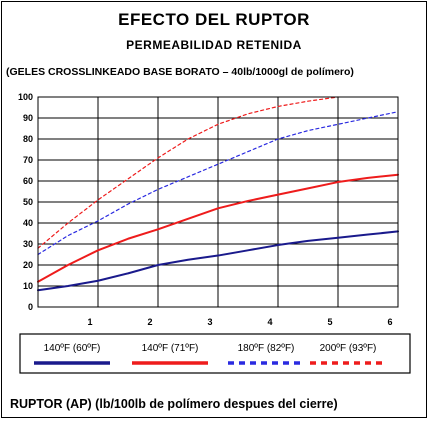  Describe the element at coordinates (89, 322) in the screenshot. I see `x-tick-label: 1` at that location.